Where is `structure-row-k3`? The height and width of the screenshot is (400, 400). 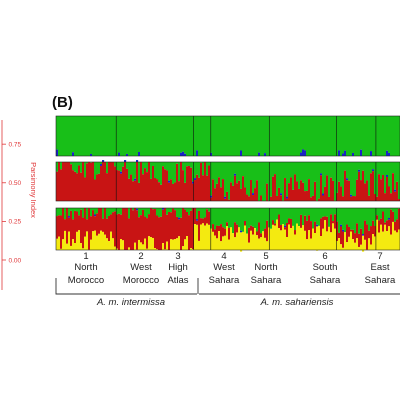
structure-row-k3 is located at coordinates (227, 181).